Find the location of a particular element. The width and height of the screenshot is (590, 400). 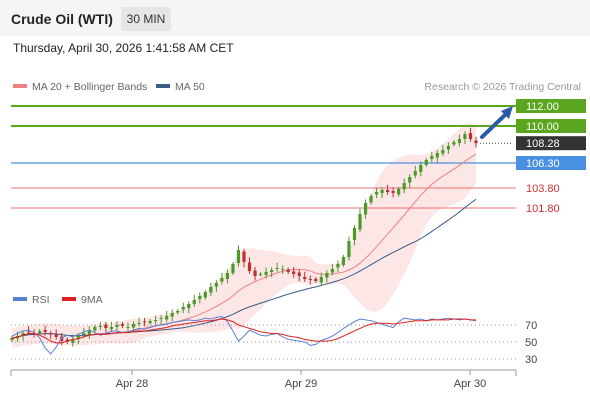

rsi-ma-legend-swatch is located at coordinates (69, 299).